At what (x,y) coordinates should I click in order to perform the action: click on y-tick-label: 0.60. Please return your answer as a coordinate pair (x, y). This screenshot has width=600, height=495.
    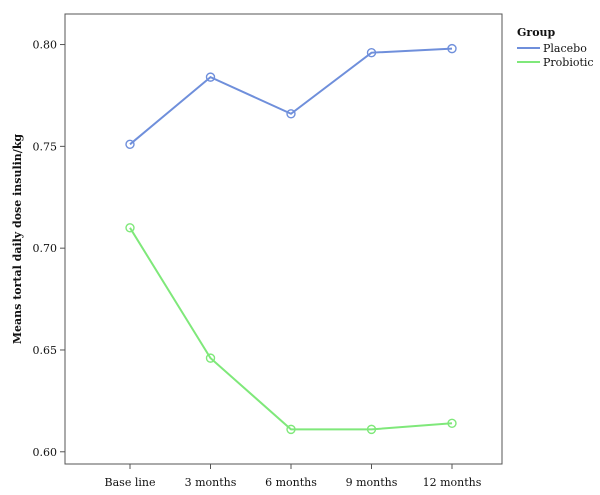
    Looking at the image, I should click on (45, 452).